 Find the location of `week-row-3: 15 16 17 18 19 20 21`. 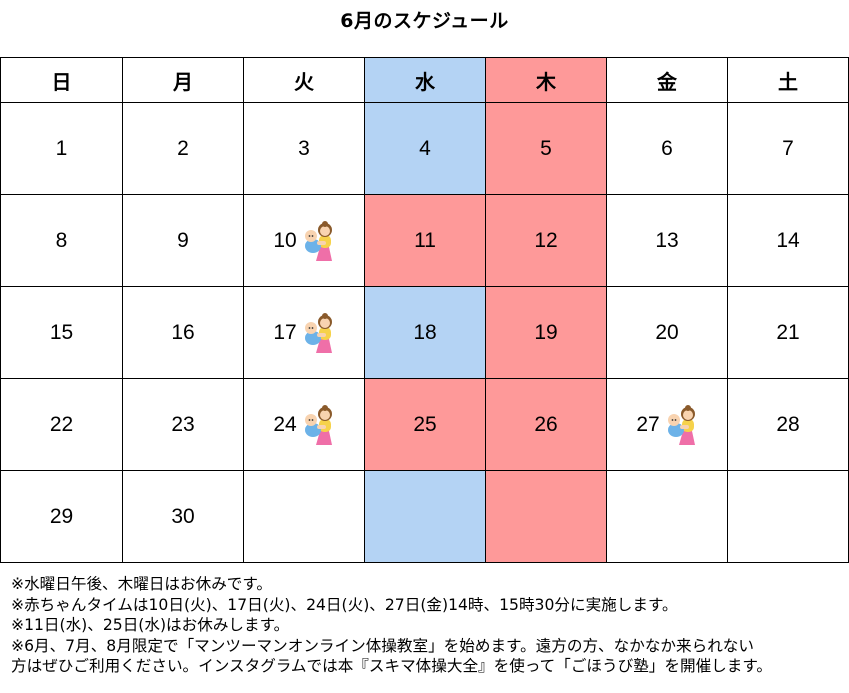

week-row-3: 15 16 17 18 19 20 21 is located at coordinates (424, 332).